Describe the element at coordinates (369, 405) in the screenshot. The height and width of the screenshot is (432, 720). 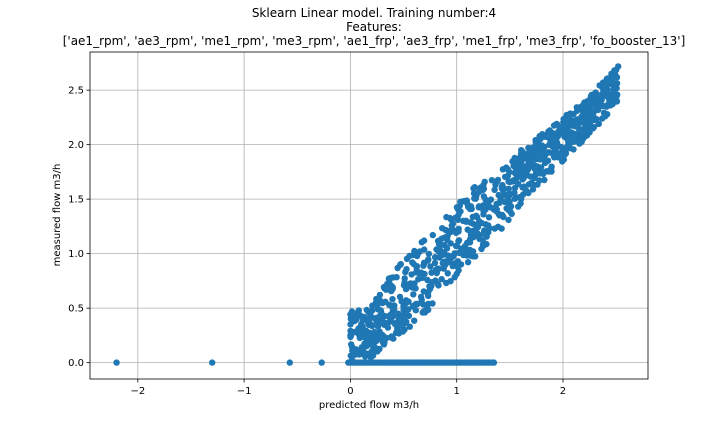
I see `x-axis-label: predicted flow m3/h` at that location.